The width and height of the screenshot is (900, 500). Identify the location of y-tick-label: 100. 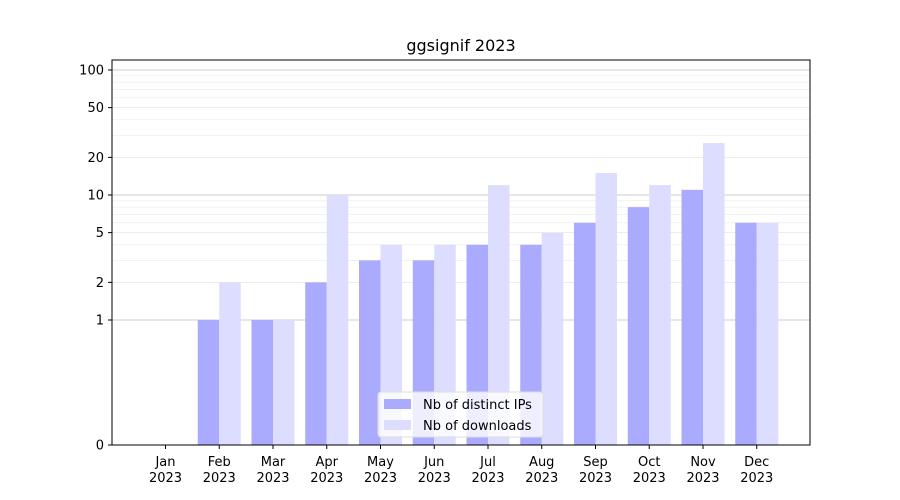
(91, 71).